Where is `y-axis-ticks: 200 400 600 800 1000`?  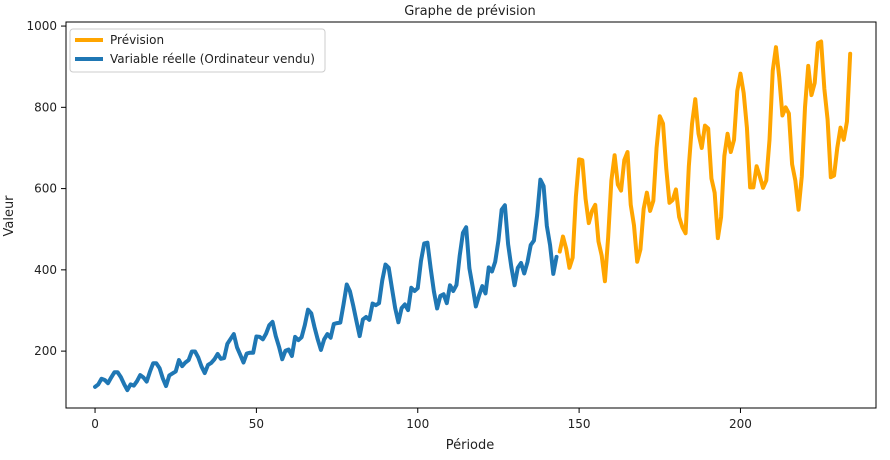 y-axis-ticks: 200 400 600 800 1000 is located at coordinates (46, 188).